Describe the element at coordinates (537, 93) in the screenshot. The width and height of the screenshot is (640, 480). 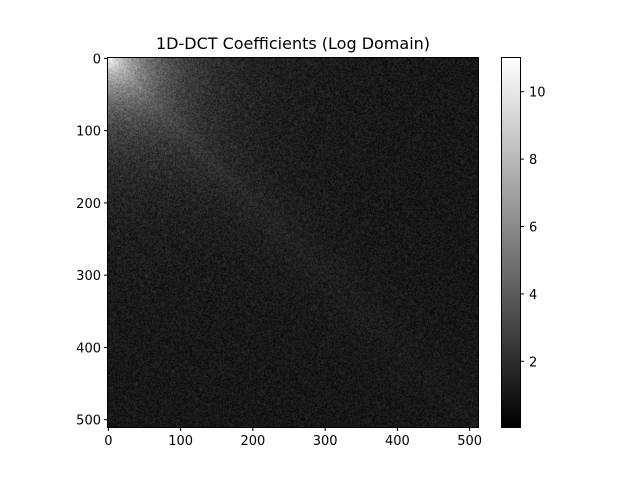
I see `colorbar-tick-label: 10` at that location.